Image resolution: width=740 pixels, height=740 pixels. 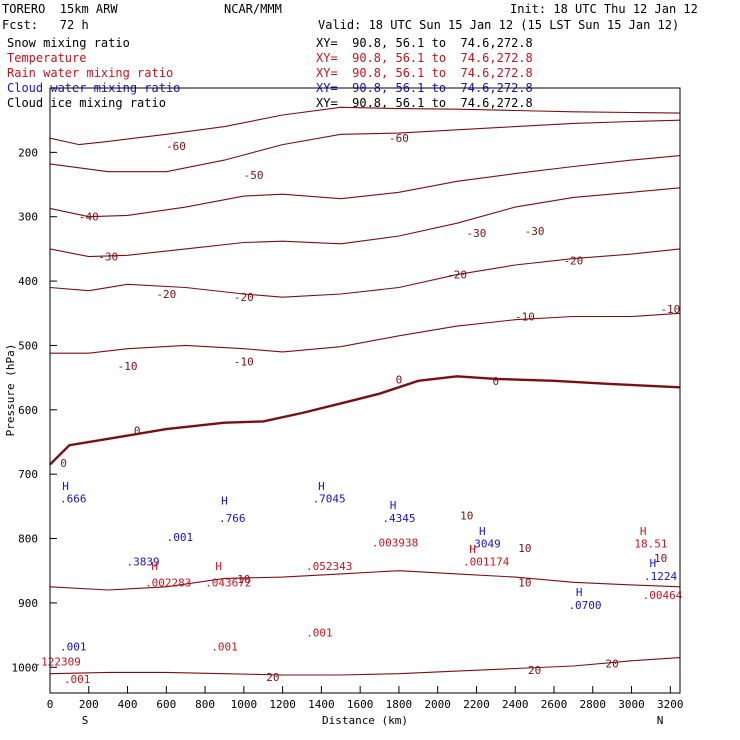 I want to click on x-tick-label: 1800, so click(x=399, y=704).